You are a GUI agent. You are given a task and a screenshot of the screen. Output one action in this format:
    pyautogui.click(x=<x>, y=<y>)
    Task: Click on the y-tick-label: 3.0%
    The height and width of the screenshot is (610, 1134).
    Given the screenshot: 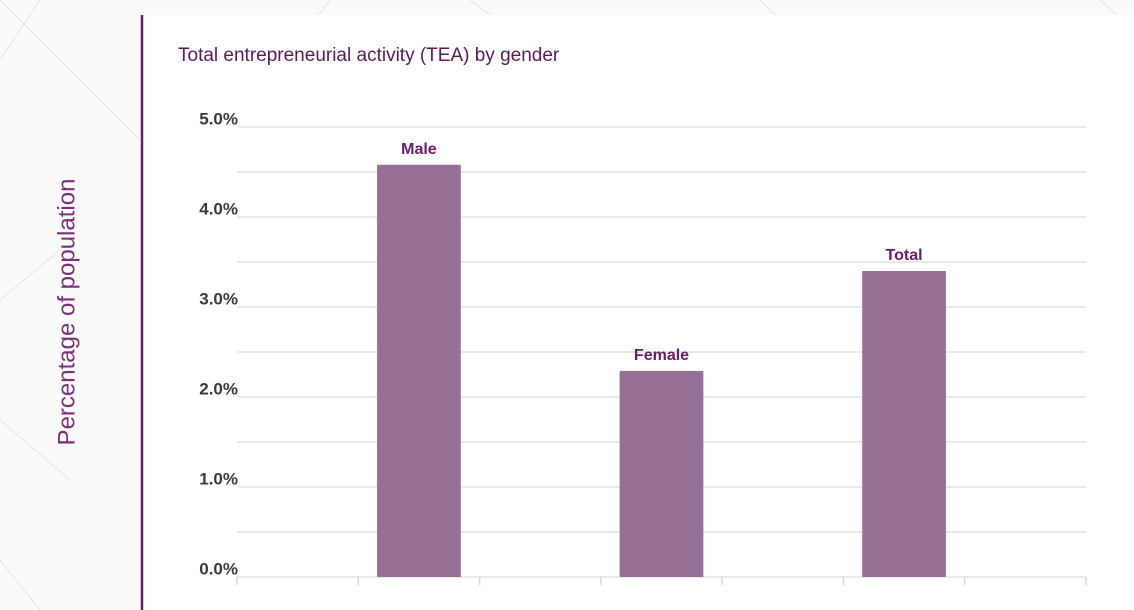 What is the action you would take?
    pyautogui.click(x=218, y=298)
    